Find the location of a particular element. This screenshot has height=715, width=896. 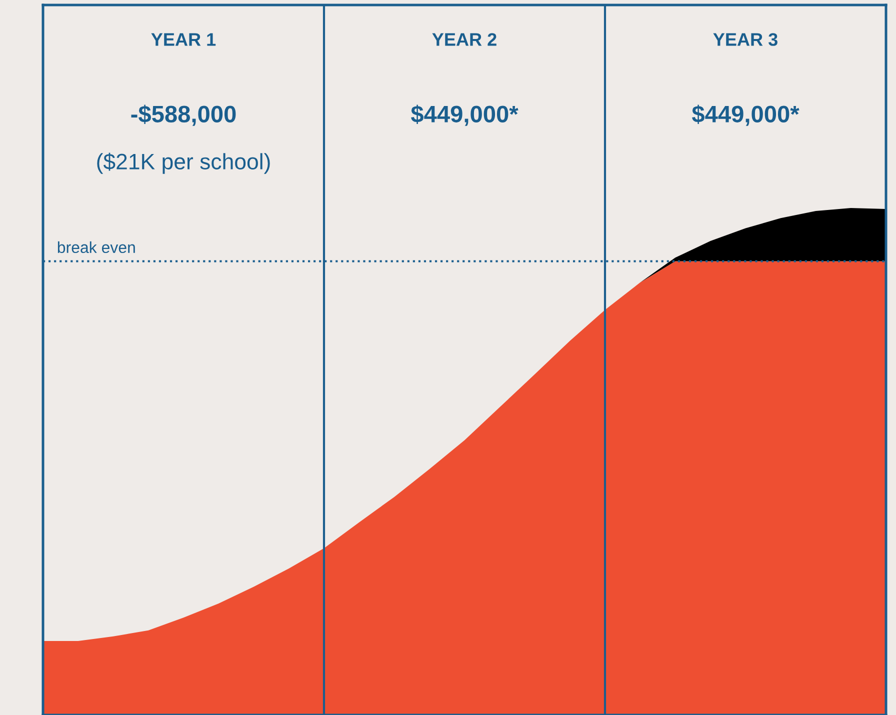

text: -$588,000 is located at coordinates (183, 115).